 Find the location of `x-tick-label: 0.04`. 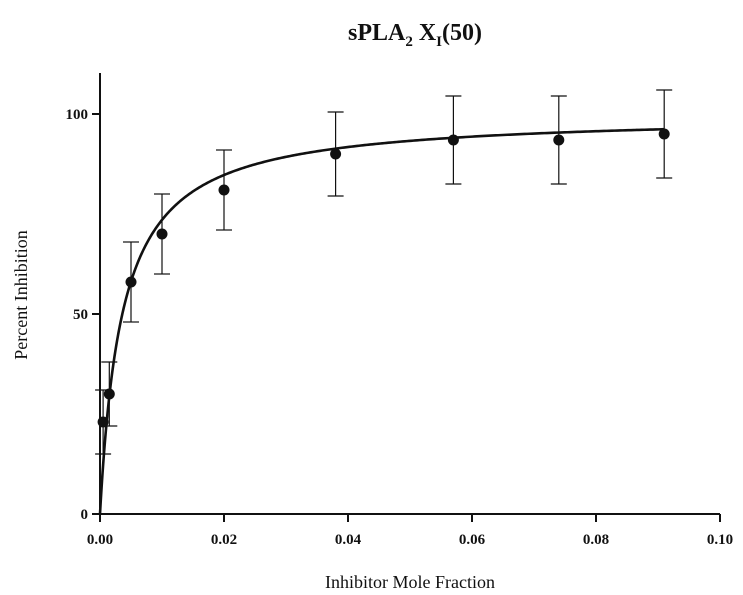

x-tick-label: 0.04 is located at coordinates (348, 540).